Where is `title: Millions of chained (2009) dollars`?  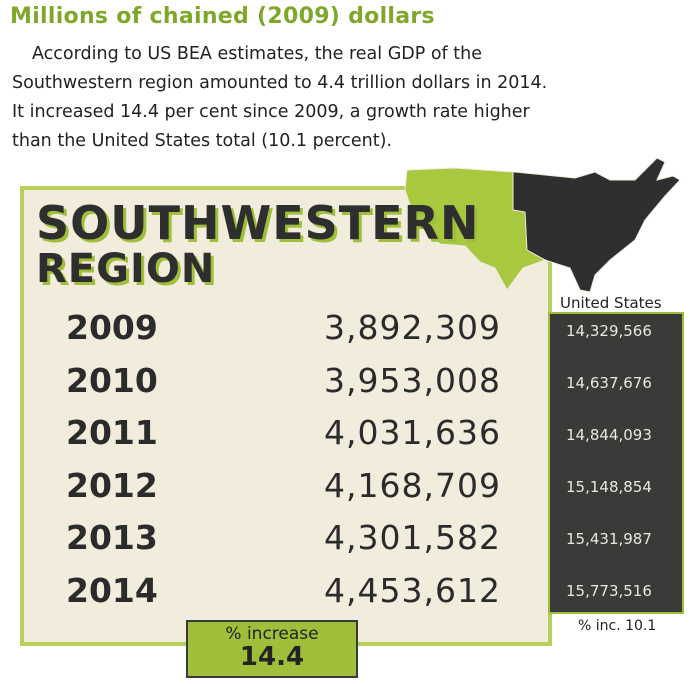 title: Millions of chained (2009) dollars is located at coordinates (222, 16).